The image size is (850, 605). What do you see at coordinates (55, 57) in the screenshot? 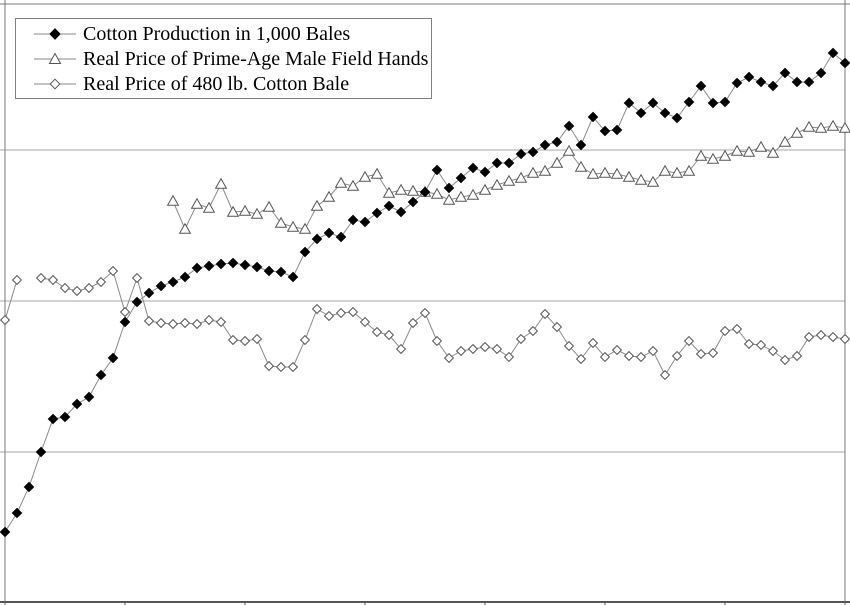
I see `open-triangle-marker-icon` at bounding box center [55, 57].